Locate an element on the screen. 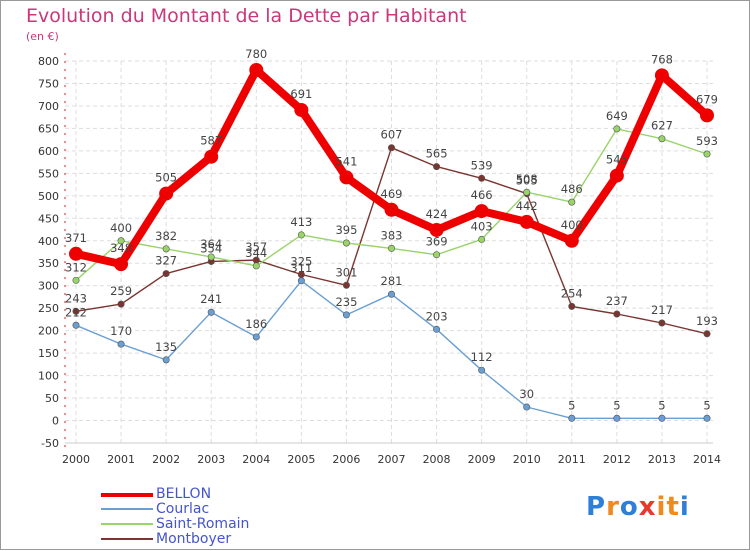 The height and width of the screenshot is (551, 750). logo-letter: x is located at coordinates (647, 507).